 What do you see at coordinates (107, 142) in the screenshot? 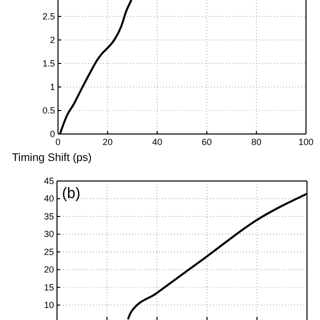
I see `x-tick-label: 20` at bounding box center [107, 142].